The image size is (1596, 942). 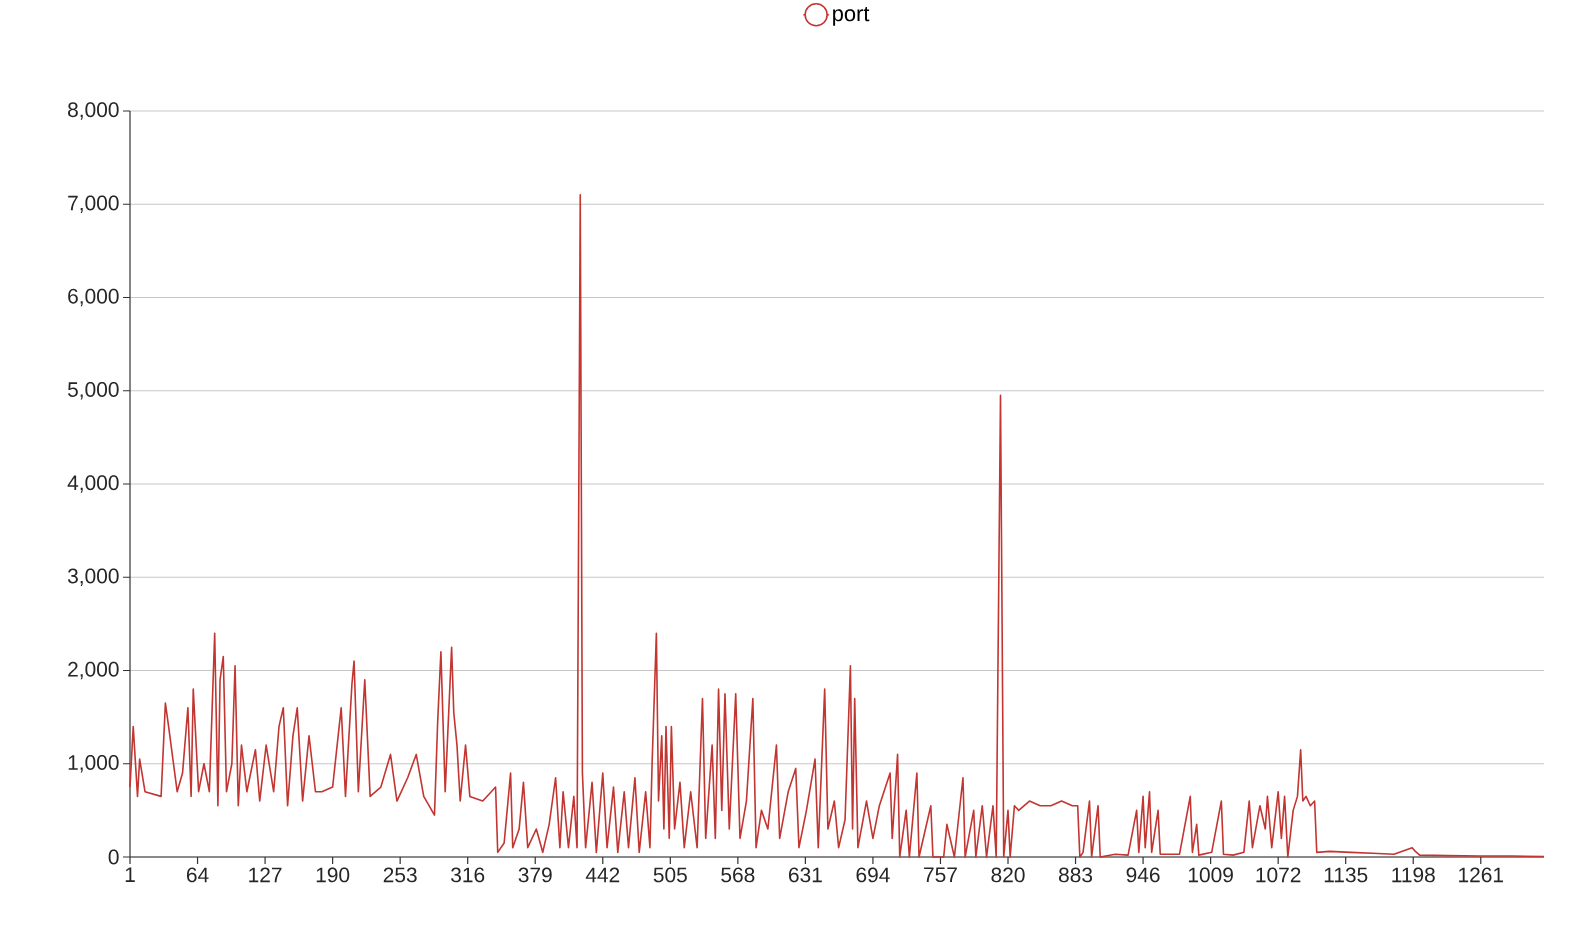 What do you see at coordinates (1008, 875) in the screenshot?
I see `x-tick-label: 820` at bounding box center [1008, 875].